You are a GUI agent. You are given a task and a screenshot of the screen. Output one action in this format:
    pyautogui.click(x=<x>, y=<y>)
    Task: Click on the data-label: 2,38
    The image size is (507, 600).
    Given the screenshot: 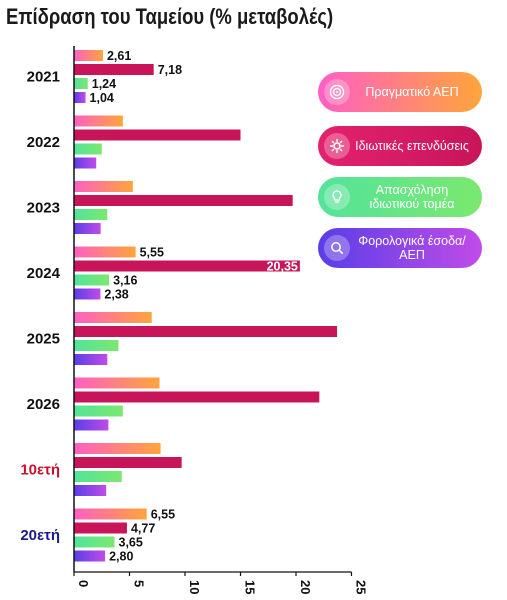 What is the action you would take?
    pyautogui.click(x=116, y=295)
    